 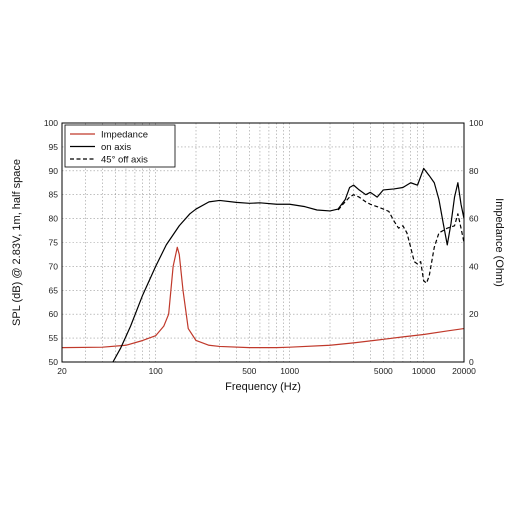 I want to click on x-tick-label: 100, so click(x=156, y=371).